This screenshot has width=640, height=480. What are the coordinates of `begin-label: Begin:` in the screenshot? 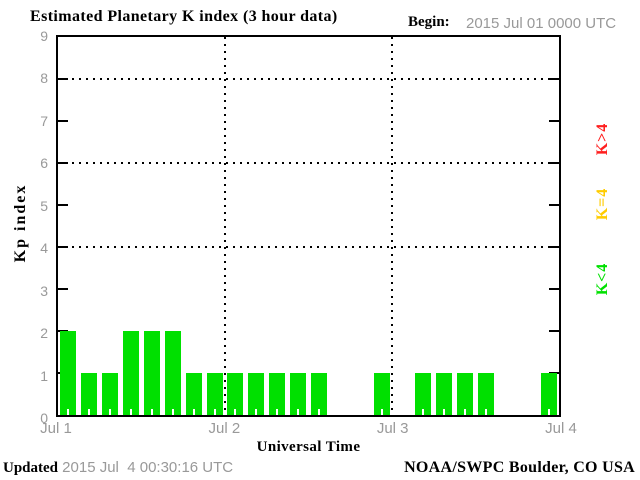 It's located at (429, 22).